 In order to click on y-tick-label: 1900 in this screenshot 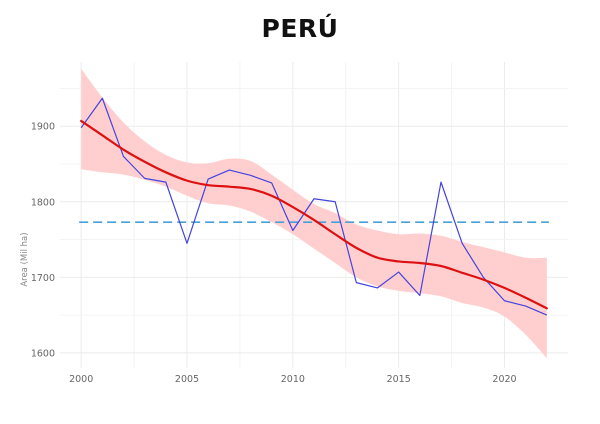, I will do `click(43, 127)`.